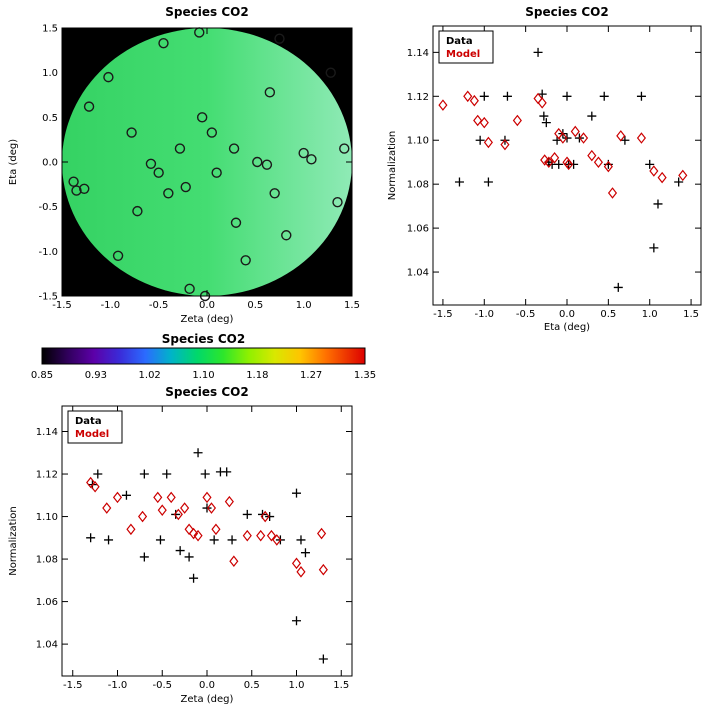 The width and height of the screenshot is (720, 720). I want to click on colorbar-title: Species CO2, so click(203, 339).